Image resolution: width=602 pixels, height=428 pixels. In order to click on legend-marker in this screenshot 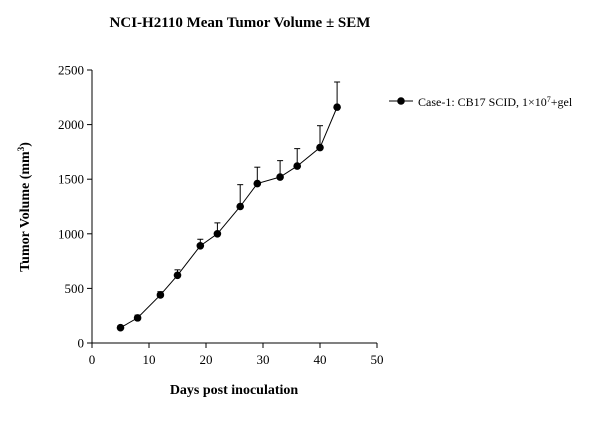, I will do `click(401, 101)`.